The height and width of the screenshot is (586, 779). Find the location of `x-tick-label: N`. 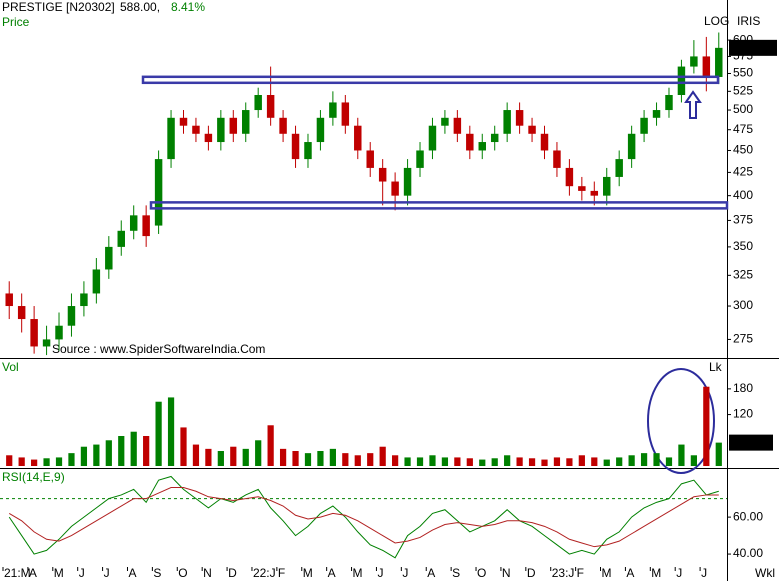

x-tick-label: N is located at coordinates (506, 573).